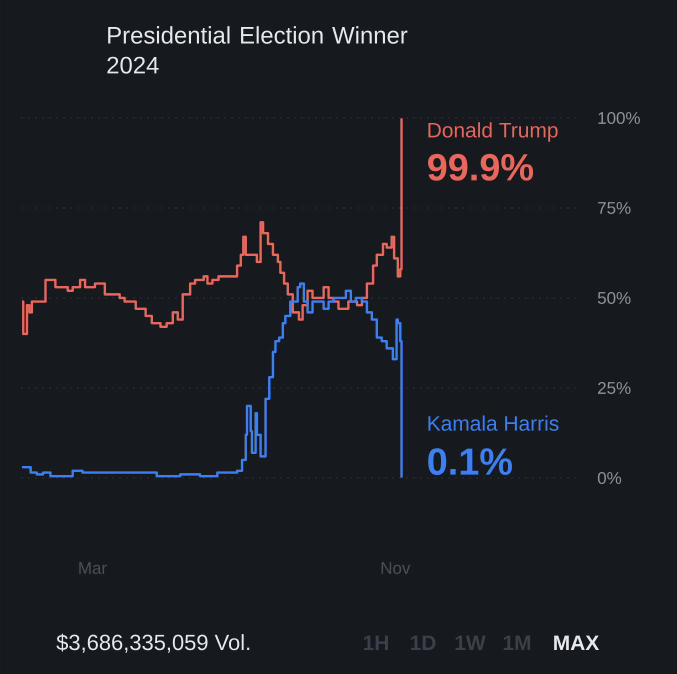 Image resolution: width=677 pixels, height=674 pixels. I want to click on y-tick-label: 25%, so click(614, 388).